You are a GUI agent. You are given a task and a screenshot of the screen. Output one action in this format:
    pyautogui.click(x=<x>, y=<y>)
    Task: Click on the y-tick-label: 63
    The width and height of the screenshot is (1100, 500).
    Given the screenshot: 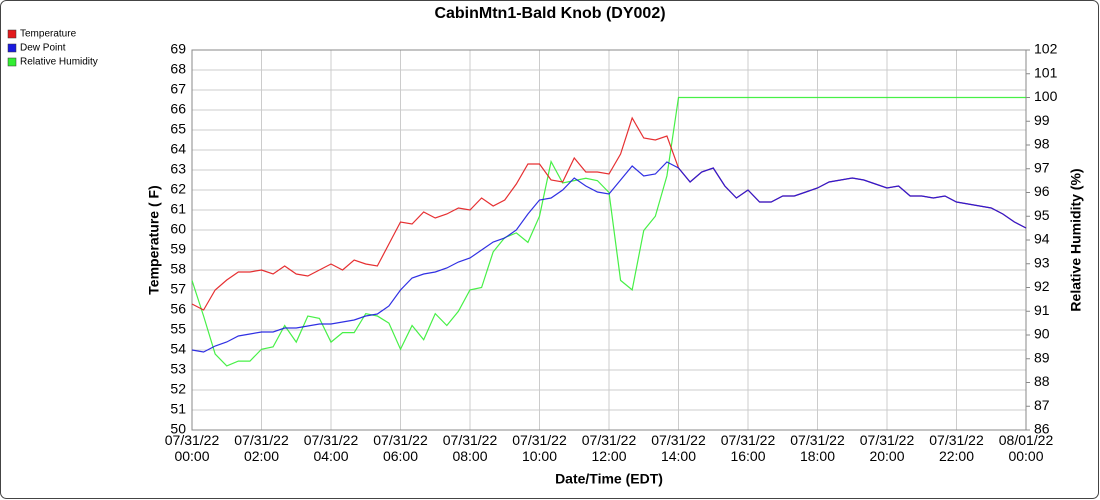 What is the action you would take?
    pyautogui.click(x=178, y=169)
    